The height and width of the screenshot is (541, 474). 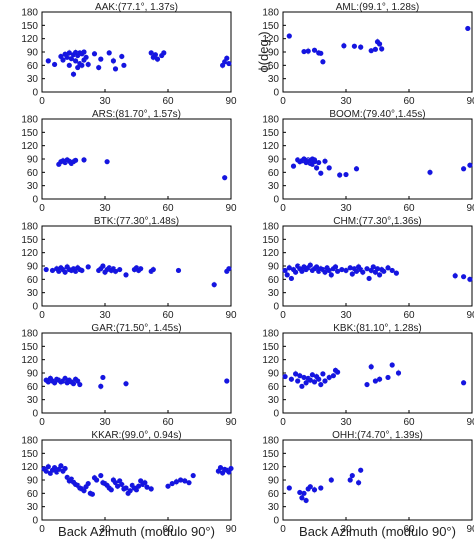 What do you see at coordinates (136, 328) in the screenshot?
I see `panel-title: GAR:(71.50°, 1.45s)` at bounding box center [136, 328].